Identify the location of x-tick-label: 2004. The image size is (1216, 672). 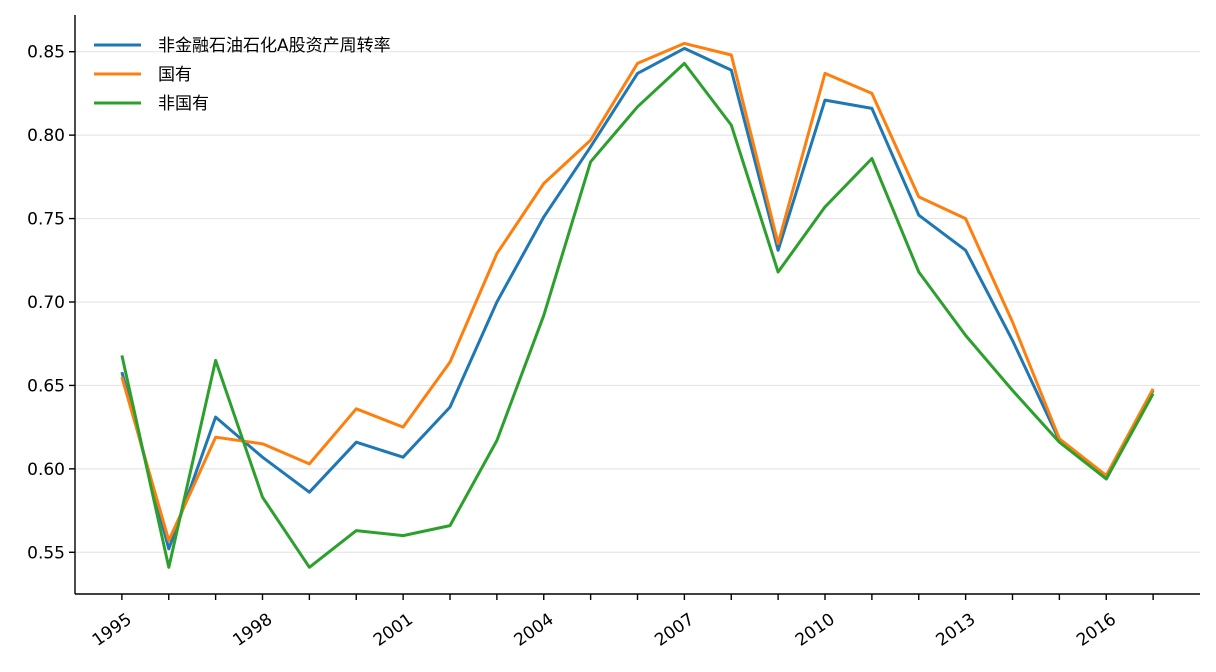
(534, 630).